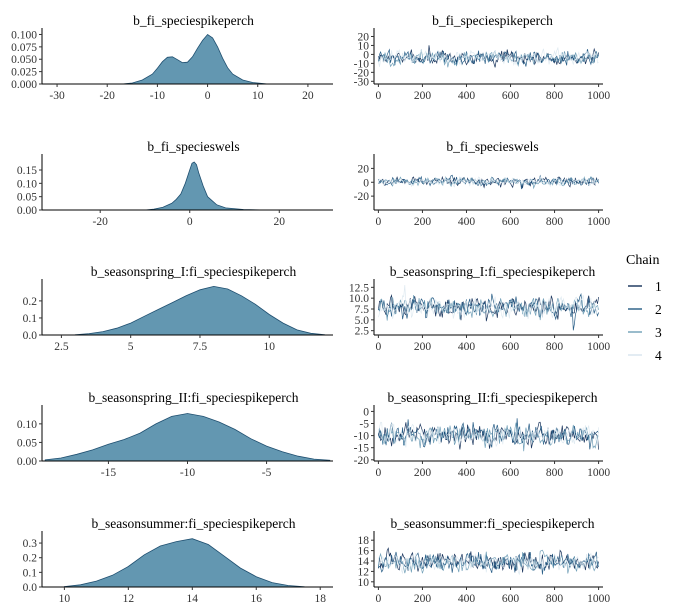 This screenshot has width=681, height=611. Describe the element at coordinates (379, 599) in the screenshot. I see `trace-4-x-tick-label-0: 0` at that location.